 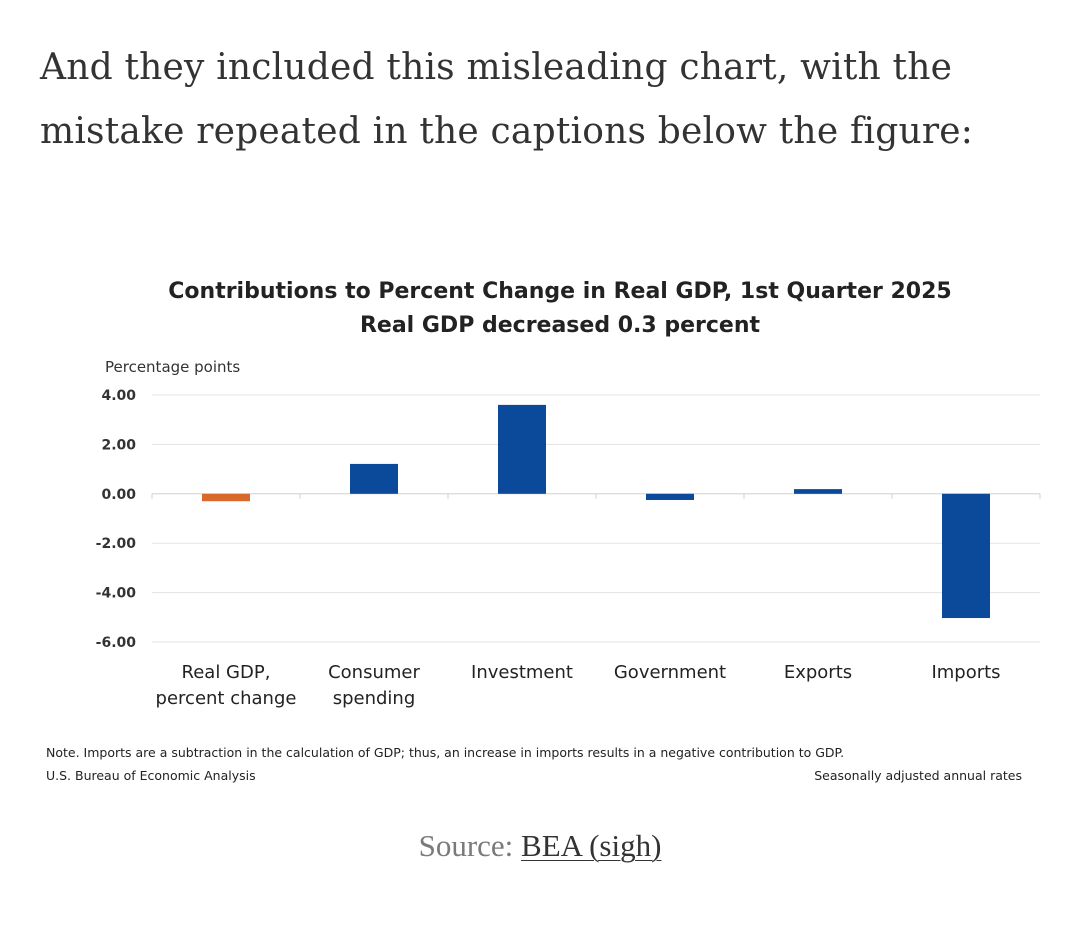 I want to click on x-tick-label: Government, so click(x=670, y=672).